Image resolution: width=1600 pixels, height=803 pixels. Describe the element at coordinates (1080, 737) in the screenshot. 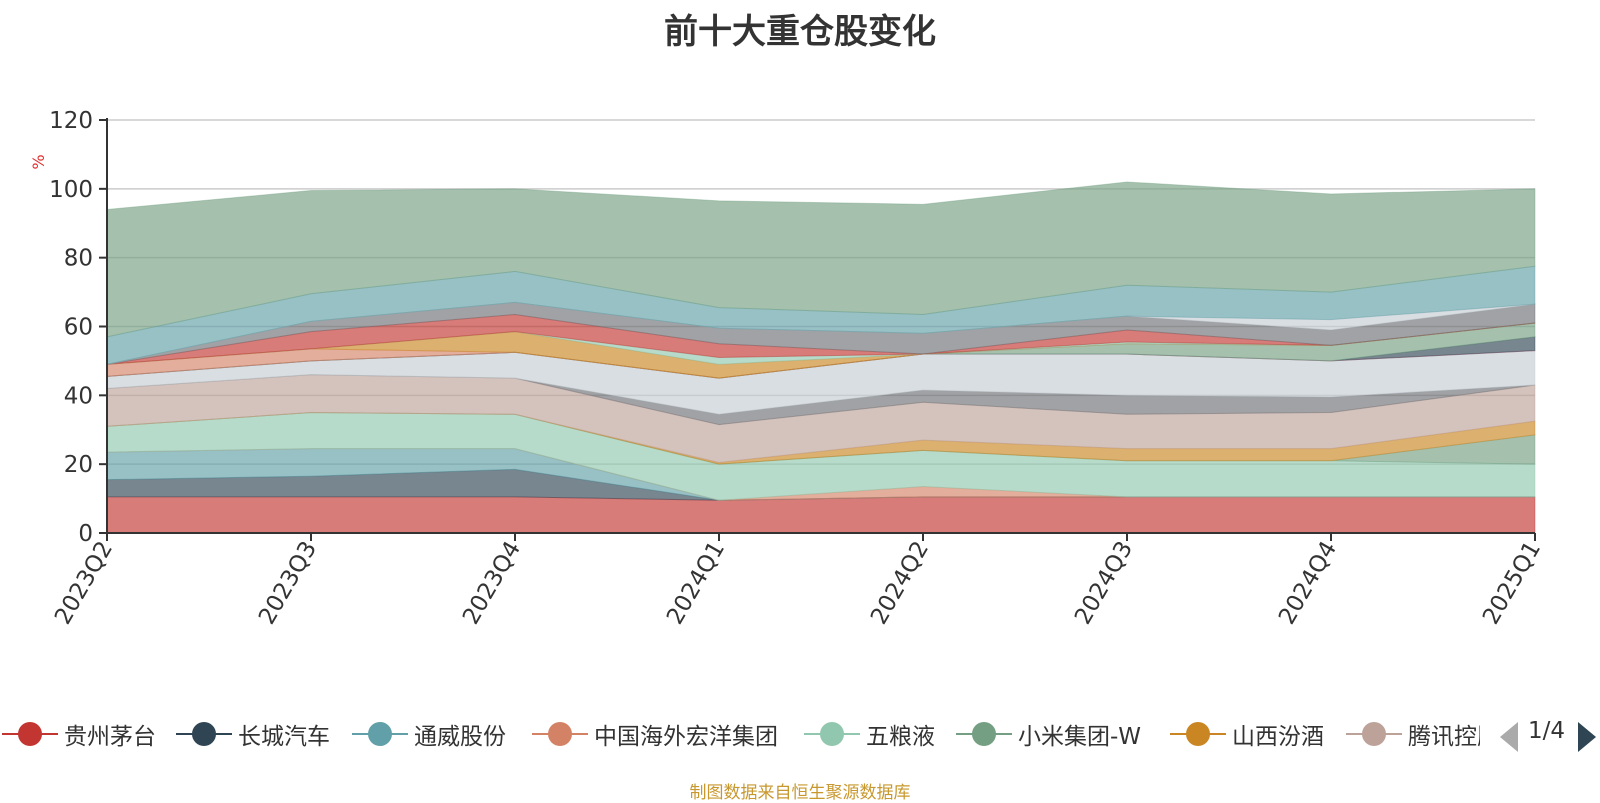

I see `legend-label: 小米集团-W` at that location.